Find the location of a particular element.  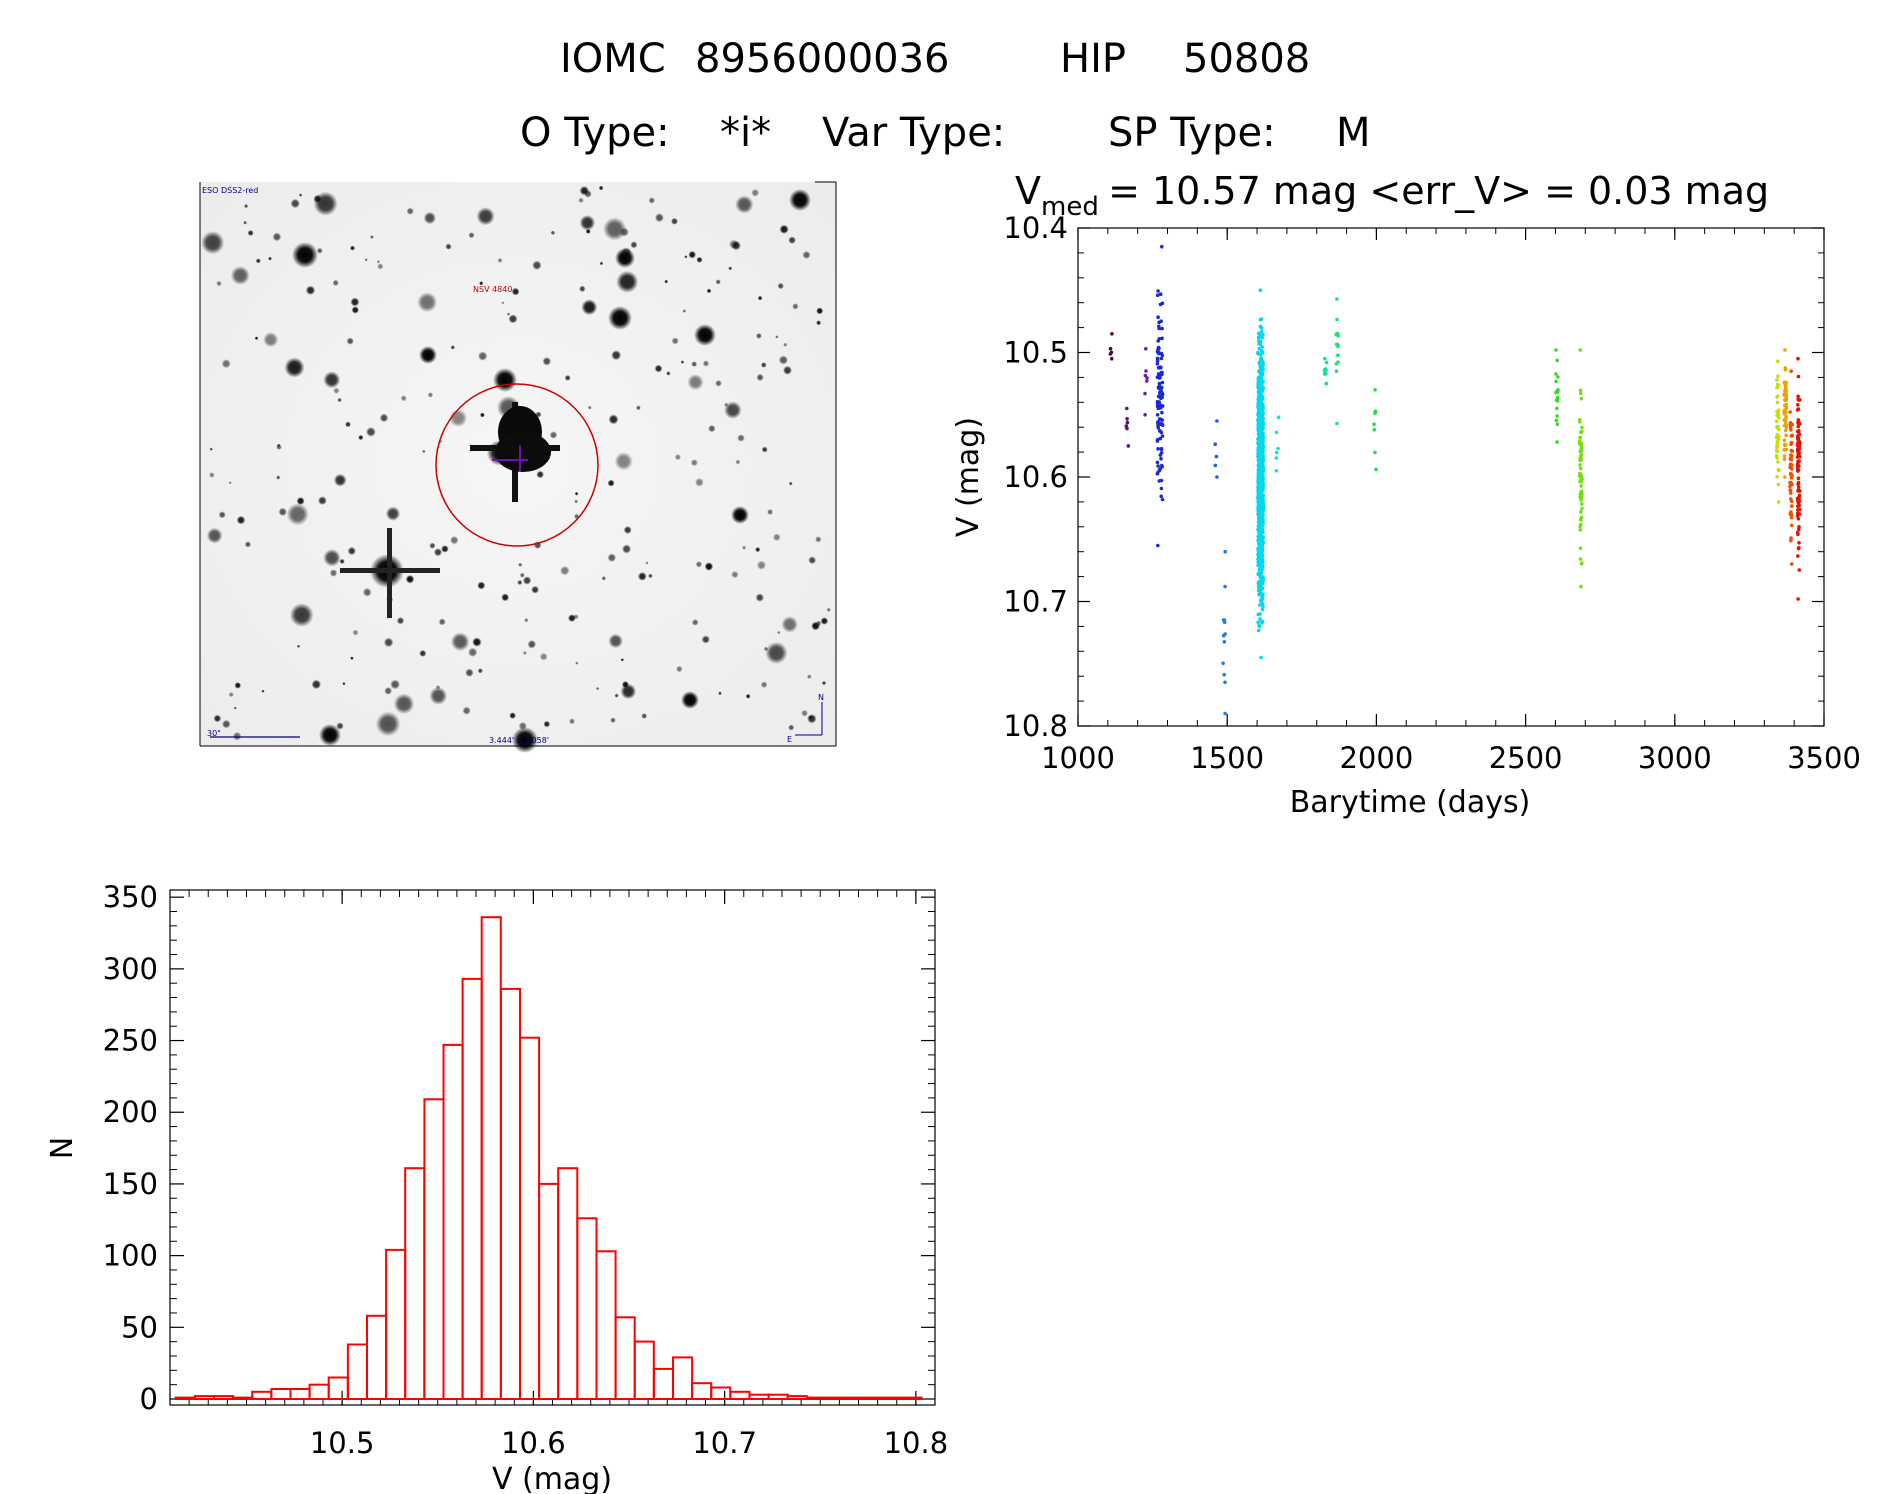

x-tick-label: 1500 is located at coordinates (1227, 758).